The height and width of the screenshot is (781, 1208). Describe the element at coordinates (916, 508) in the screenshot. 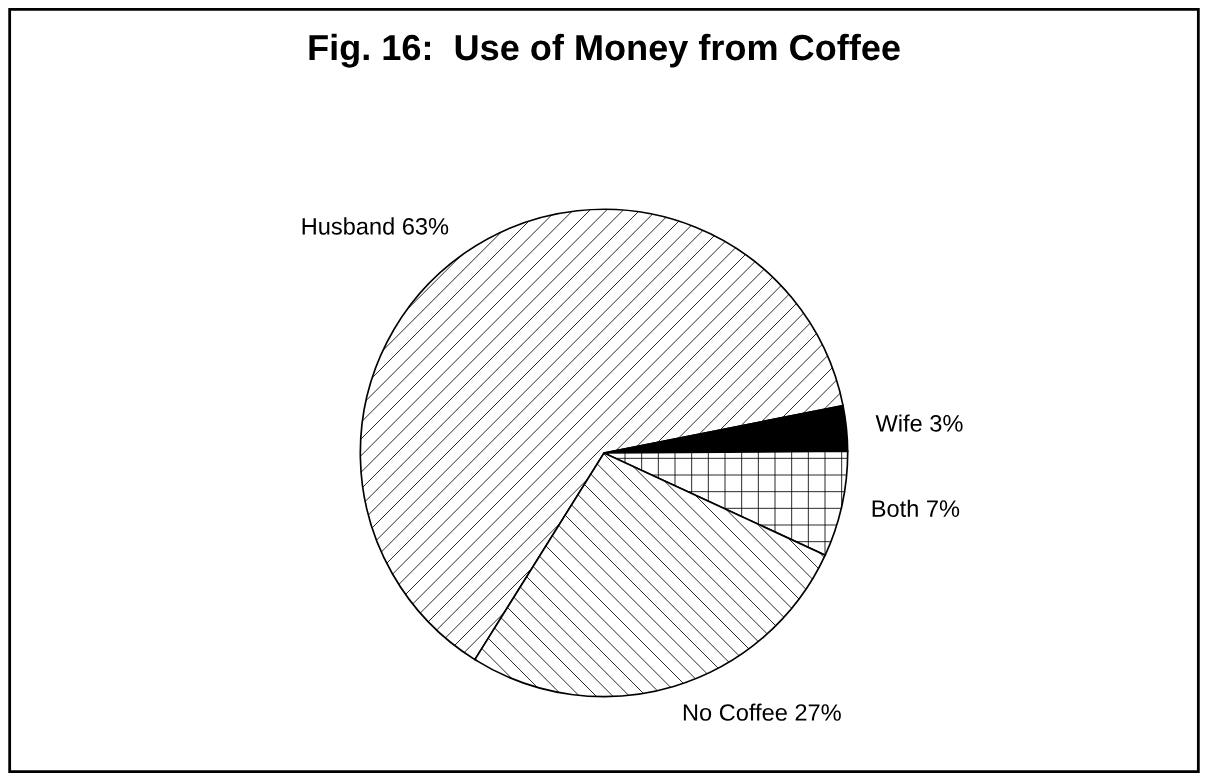

I see `slice-label: Both 7%` at that location.